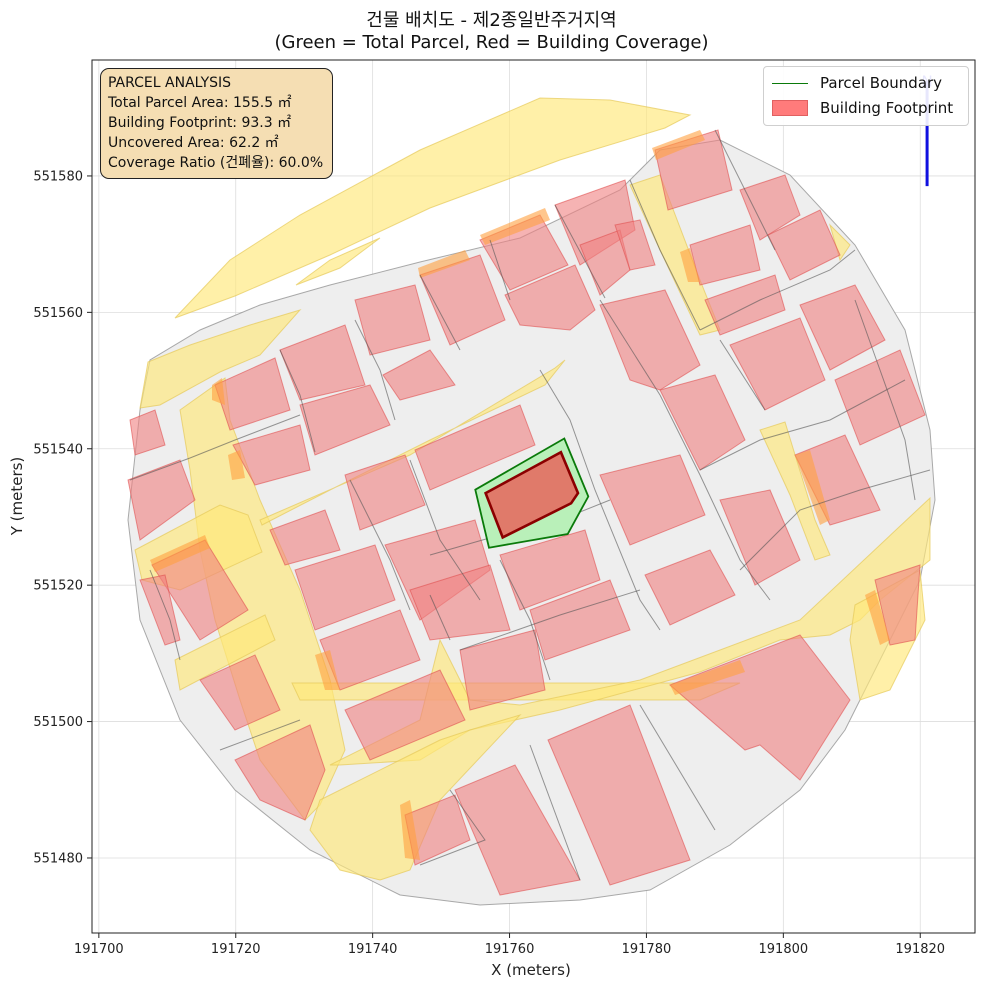 This screenshot has height=990, width=983. I want to click on info-uncovered: Uncovered Area: 62.2 ㎡, so click(193, 143).